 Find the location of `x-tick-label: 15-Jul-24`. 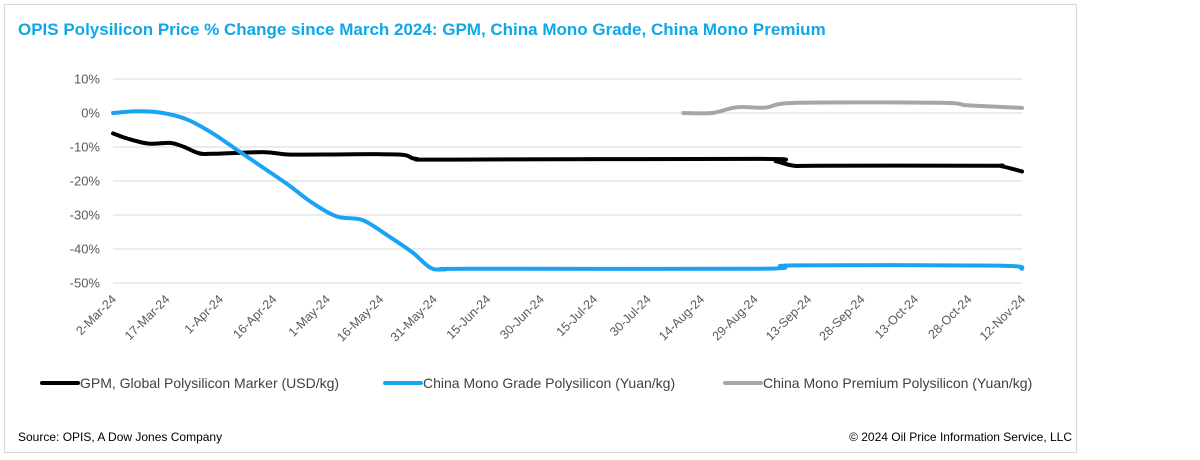

x-tick-label: 15-Jul-24 is located at coordinates (577, 315).